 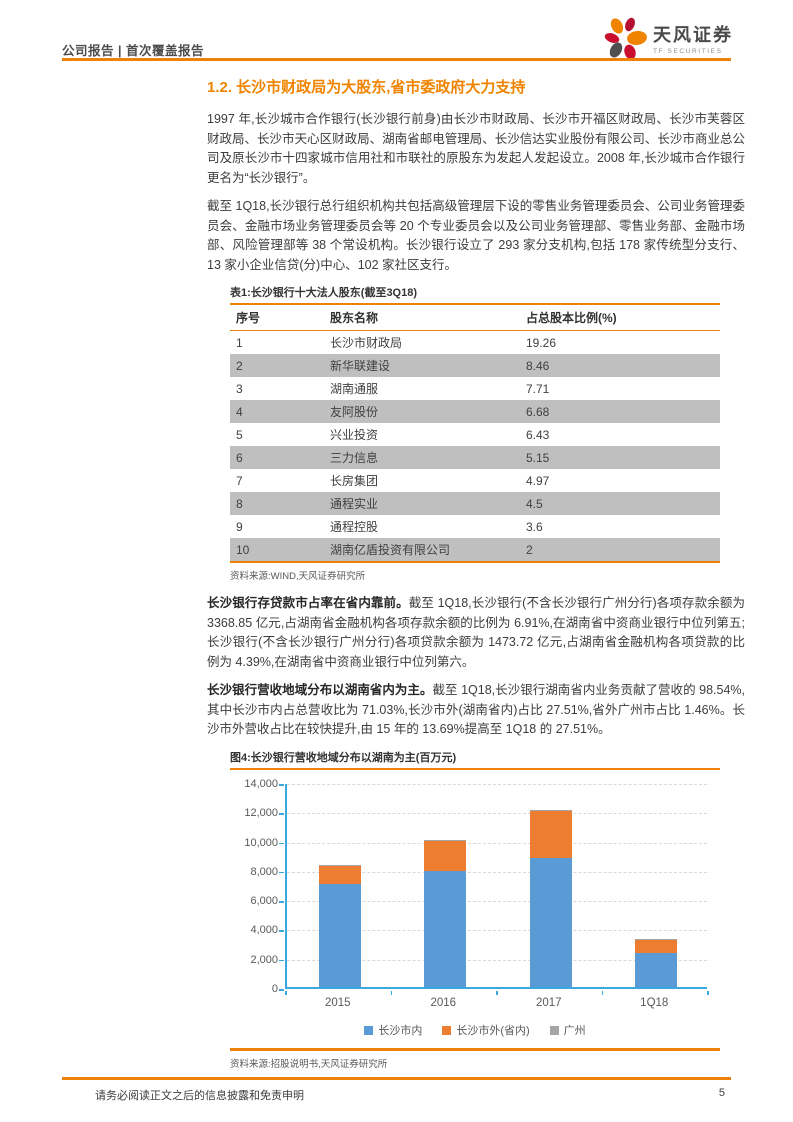 I want to click on chart-legend: 长沙市内 长沙市外(省内) 广州, so click(x=475, y=1030).